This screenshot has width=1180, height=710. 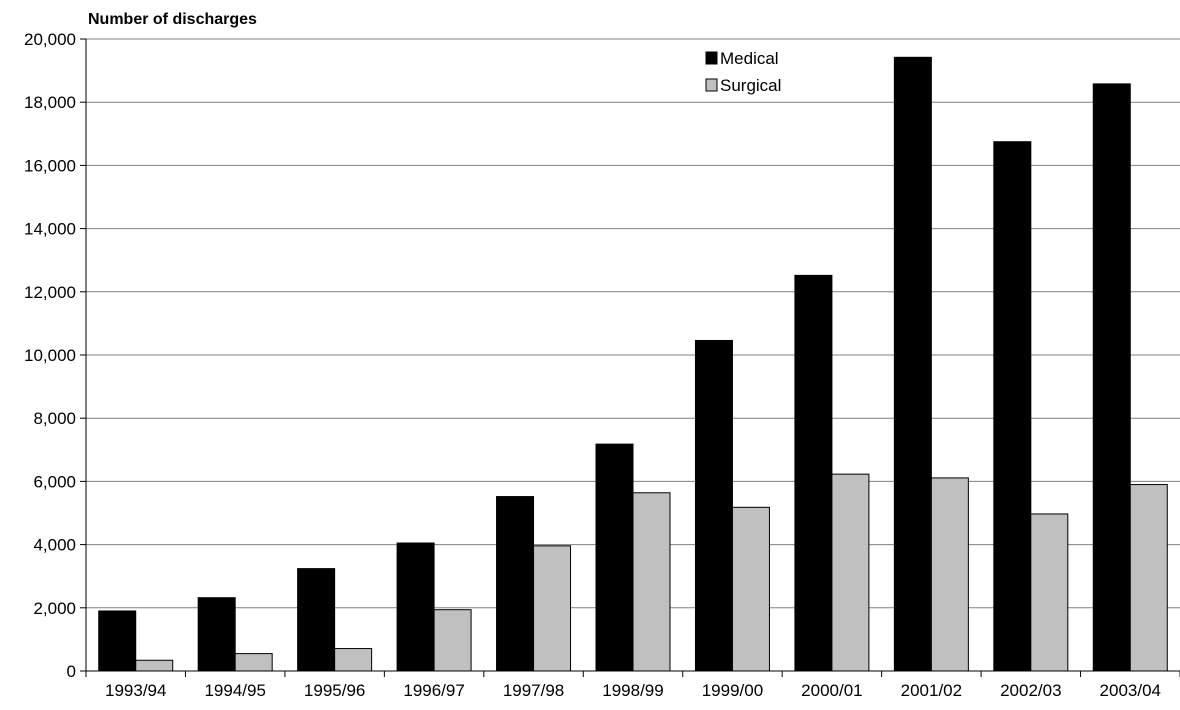 What do you see at coordinates (632, 690) in the screenshot?
I see `x-tick-label: 1998/99` at bounding box center [632, 690].